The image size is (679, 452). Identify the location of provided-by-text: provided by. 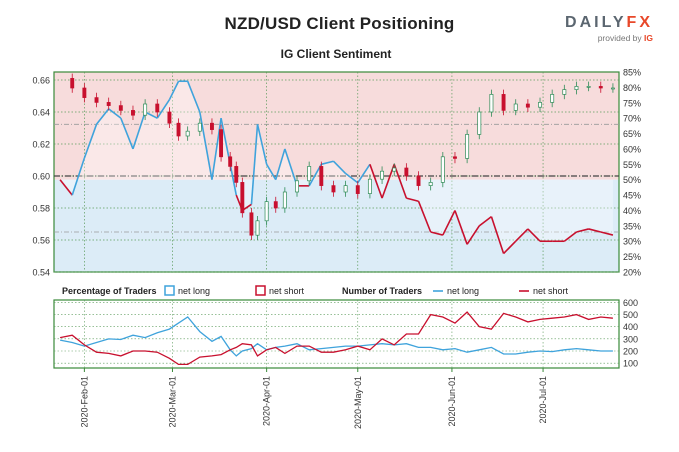
(619, 38).